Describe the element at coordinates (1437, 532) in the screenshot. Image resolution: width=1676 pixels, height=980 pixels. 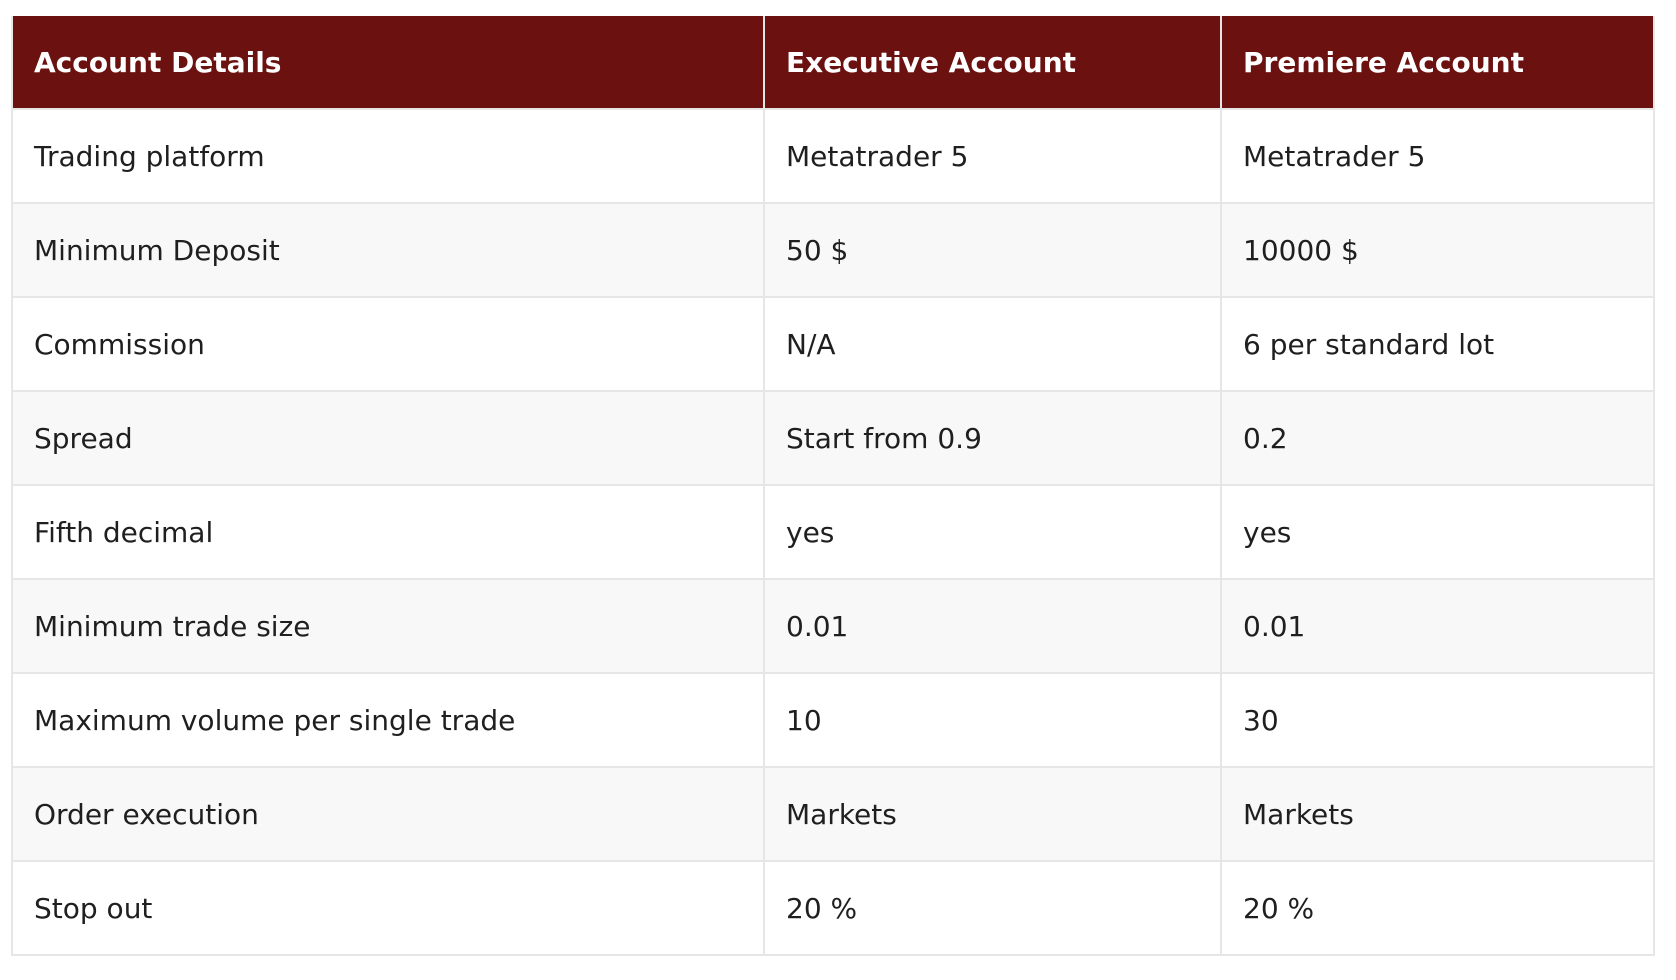
I see `premiere-value: yes` at that location.